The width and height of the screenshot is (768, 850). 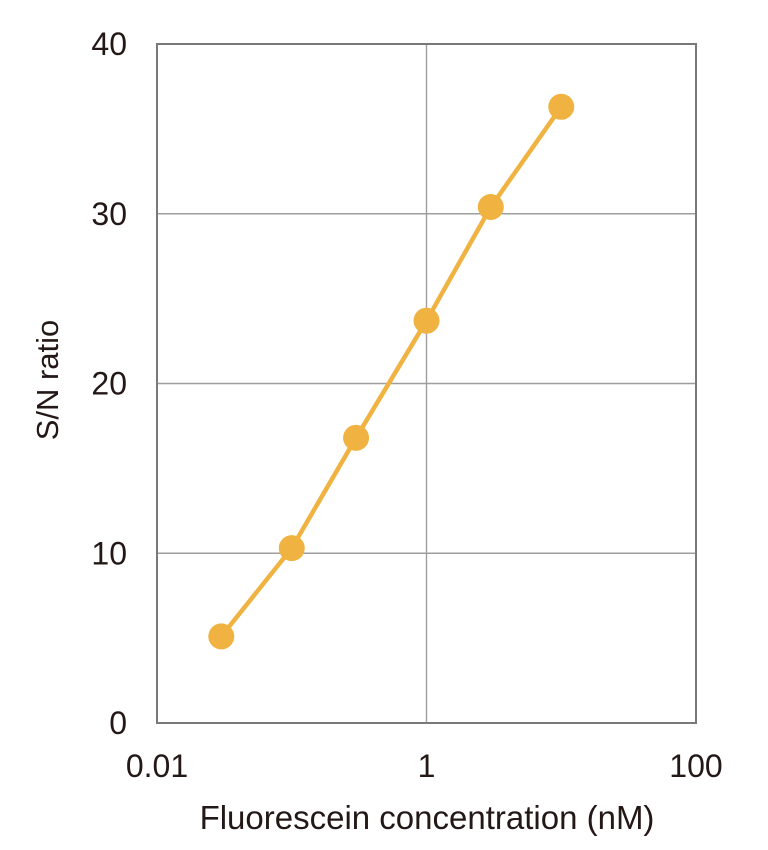 What do you see at coordinates (109, 214) in the screenshot?
I see `y-tick-label: 30` at bounding box center [109, 214].